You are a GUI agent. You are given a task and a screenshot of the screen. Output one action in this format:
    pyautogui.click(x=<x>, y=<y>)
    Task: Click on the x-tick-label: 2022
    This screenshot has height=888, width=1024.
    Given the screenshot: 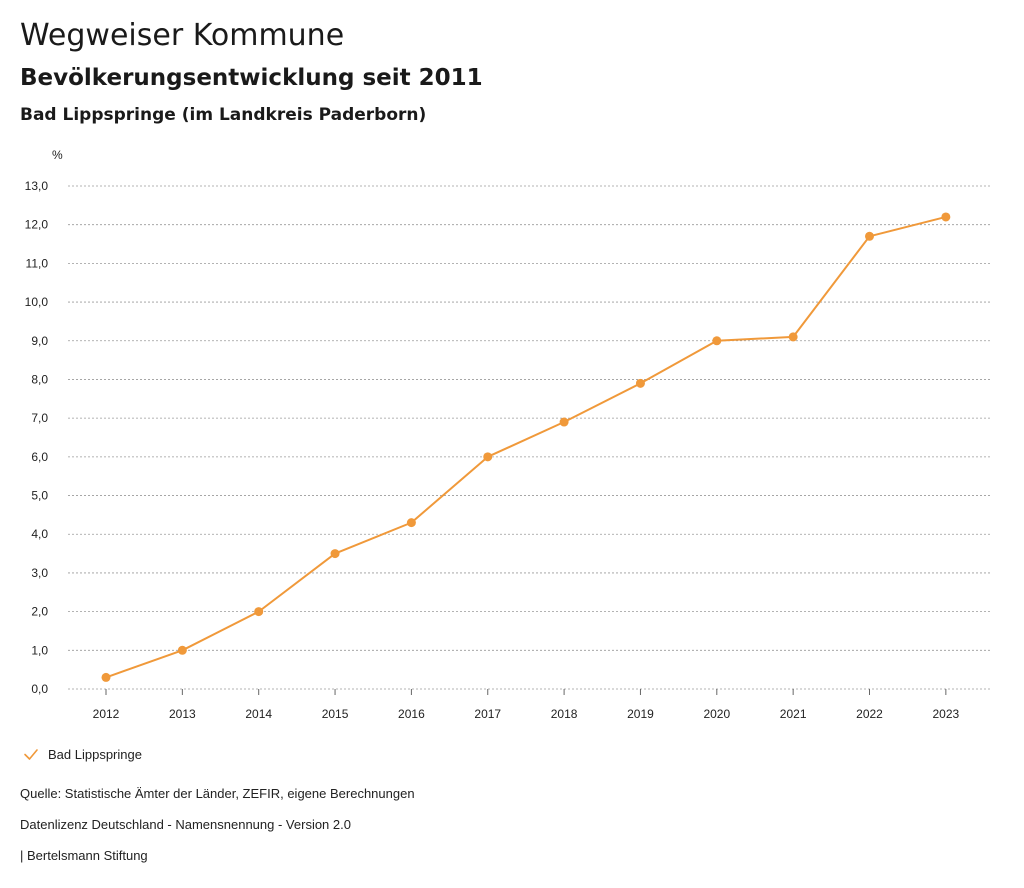 What is the action you would take?
    pyautogui.click(x=869, y=714)
    